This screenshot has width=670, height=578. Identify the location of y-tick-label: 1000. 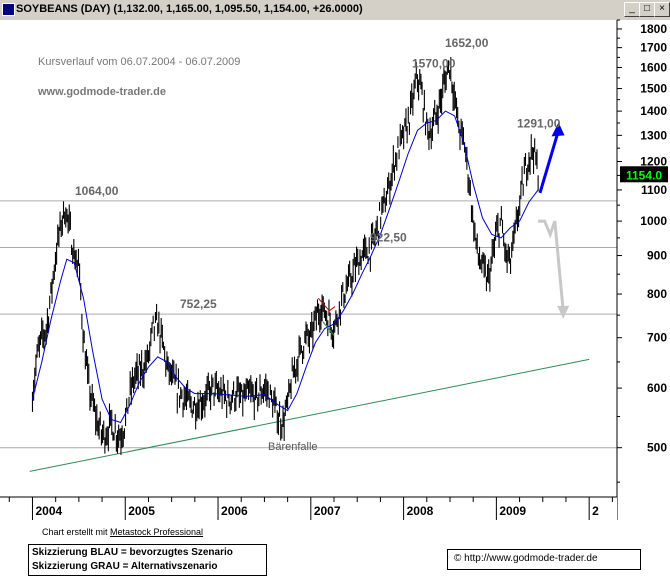
(653, 221).